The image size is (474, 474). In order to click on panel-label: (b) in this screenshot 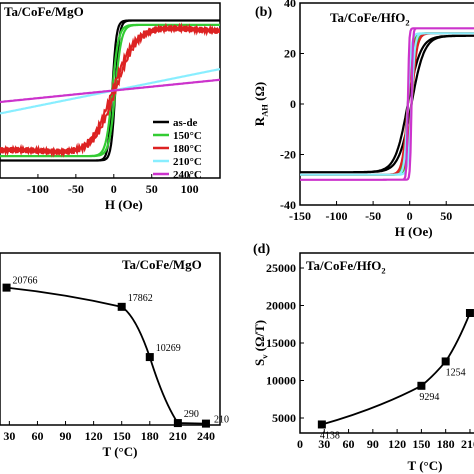, I will do `click(263, 12)`.